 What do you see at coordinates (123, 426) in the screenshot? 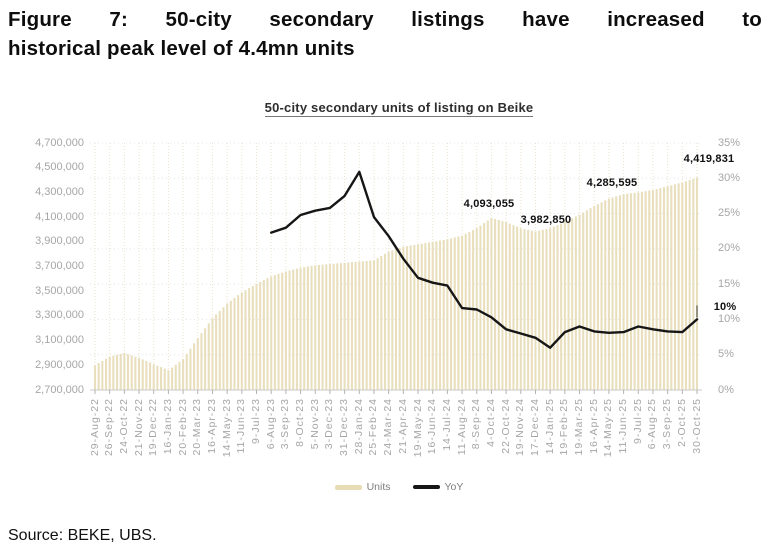
I see `x-axis-label: 24-Oct-22` at bounding box center [123, 426].